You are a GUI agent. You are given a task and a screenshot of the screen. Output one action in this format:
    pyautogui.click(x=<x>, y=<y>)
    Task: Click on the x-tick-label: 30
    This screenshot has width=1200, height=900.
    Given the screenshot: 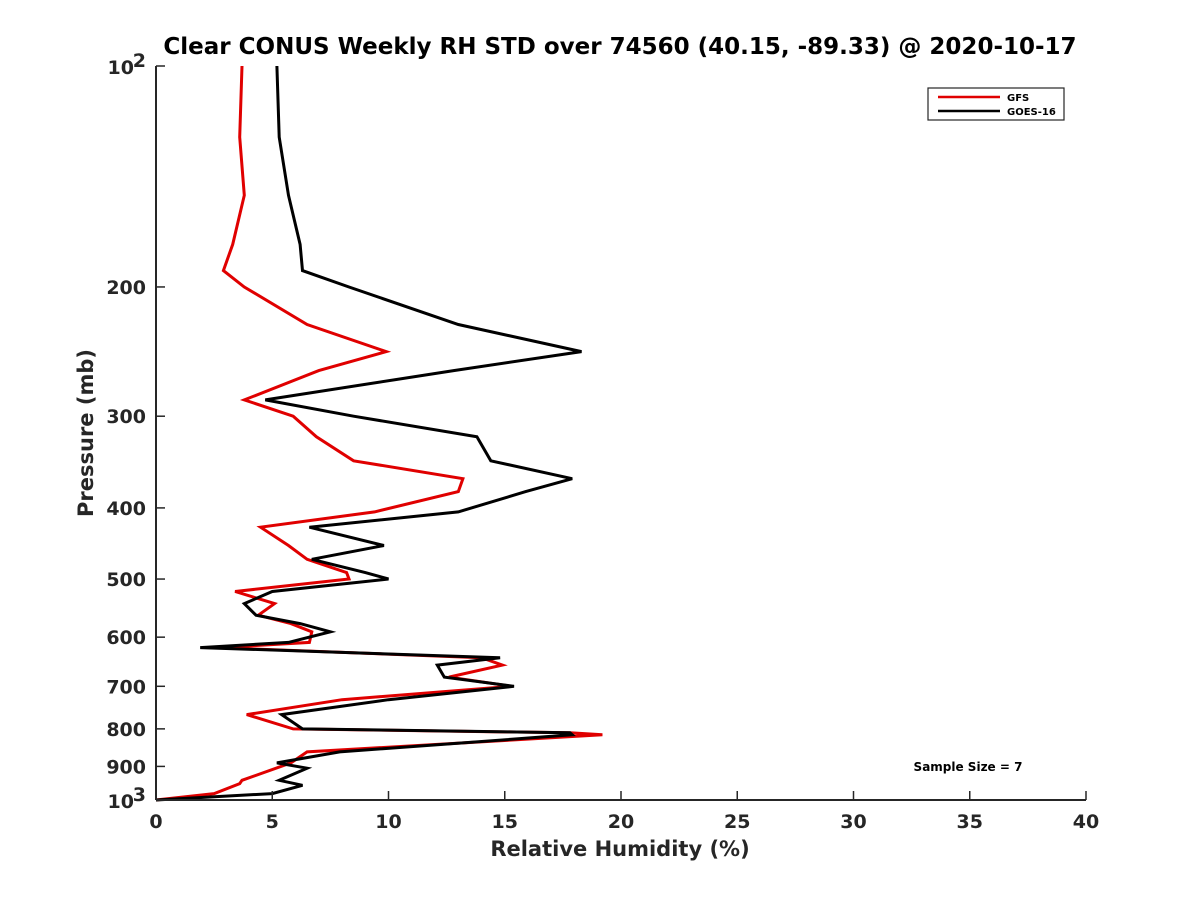 What is the action you would take?
    pyautogui.click(x=853, y=822)
    